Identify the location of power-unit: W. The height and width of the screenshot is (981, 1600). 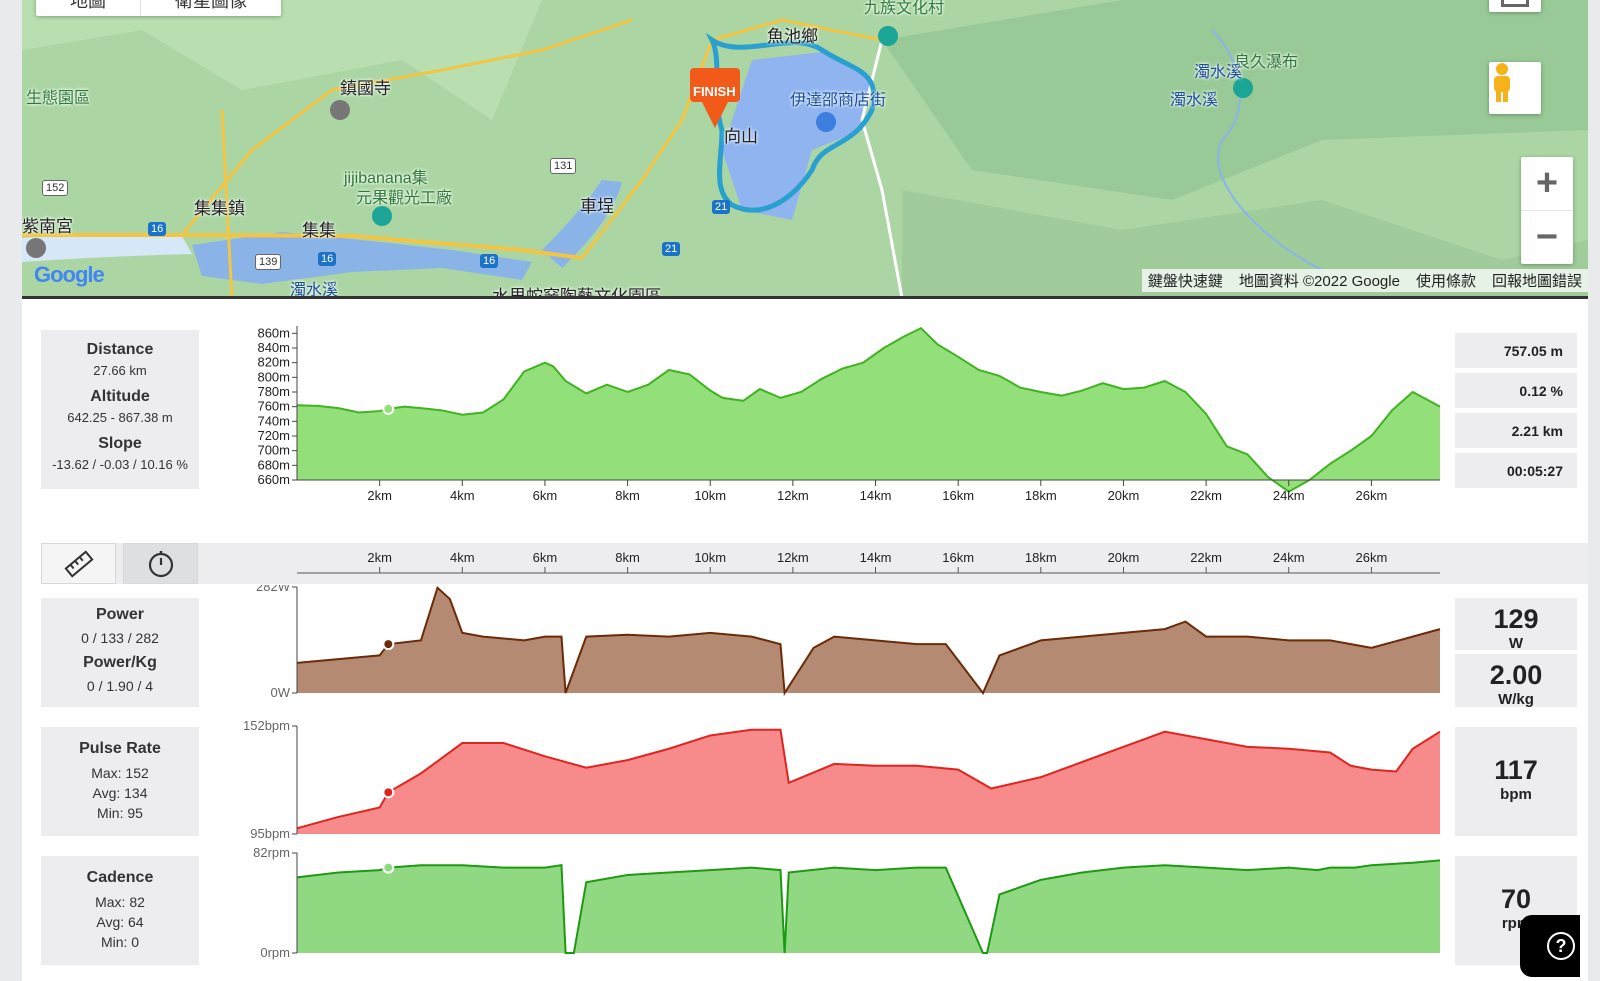
(1516, 643).